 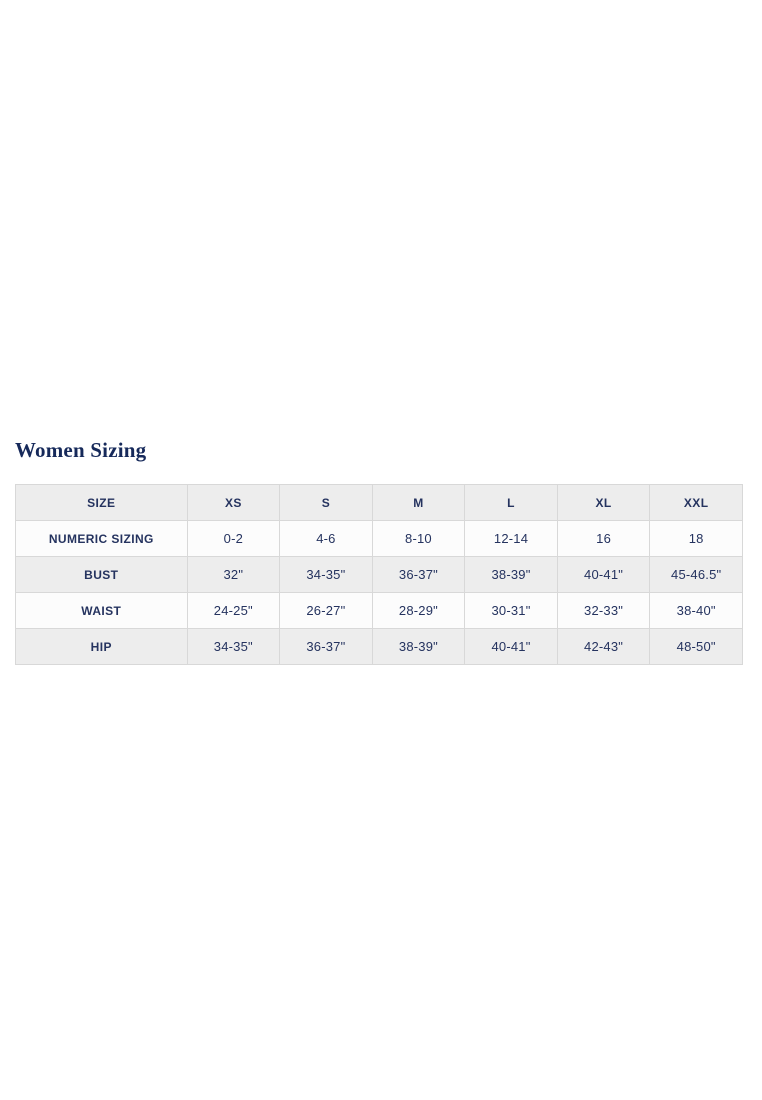 What do you see at coordinates (101, 538) in the screenshot?
I see `row-label-numeric-sizing: NUMERIC SIZING` at bounding box center [101, 538].